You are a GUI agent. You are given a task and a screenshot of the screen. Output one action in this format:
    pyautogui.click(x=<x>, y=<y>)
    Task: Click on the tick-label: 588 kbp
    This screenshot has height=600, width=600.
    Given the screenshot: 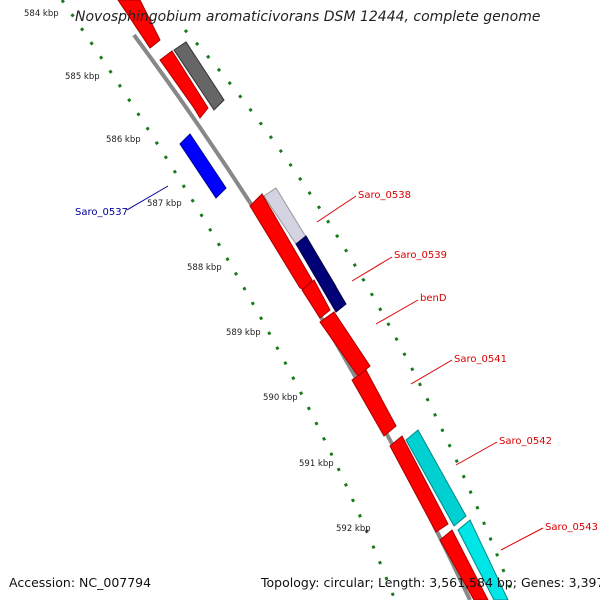 What is the action you would take?
    pyautogui.click(x=204, y=268)
    